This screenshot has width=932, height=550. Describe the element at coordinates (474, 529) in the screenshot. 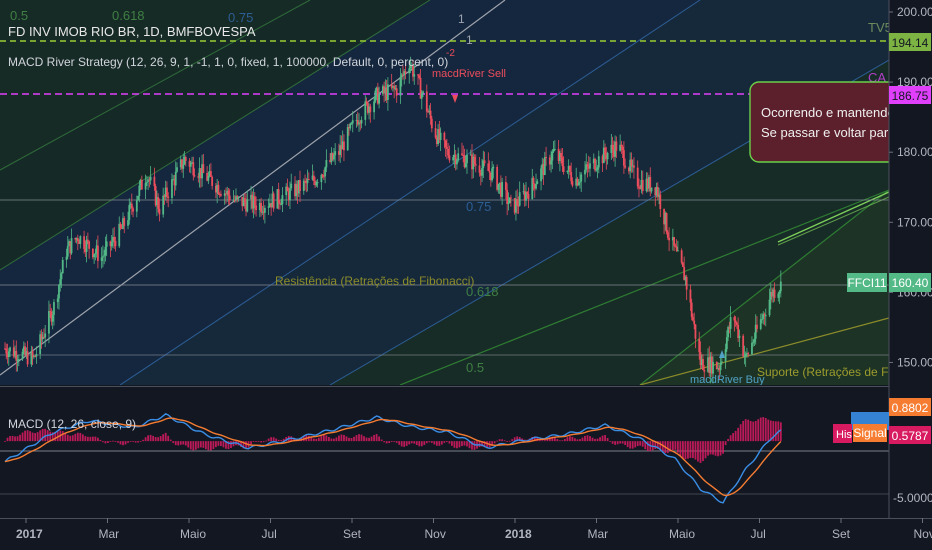

I see `time-axis: 2017 Mar Maio Jul Set Nov 2018 Mar Maio Jul Set Nov` at that location.